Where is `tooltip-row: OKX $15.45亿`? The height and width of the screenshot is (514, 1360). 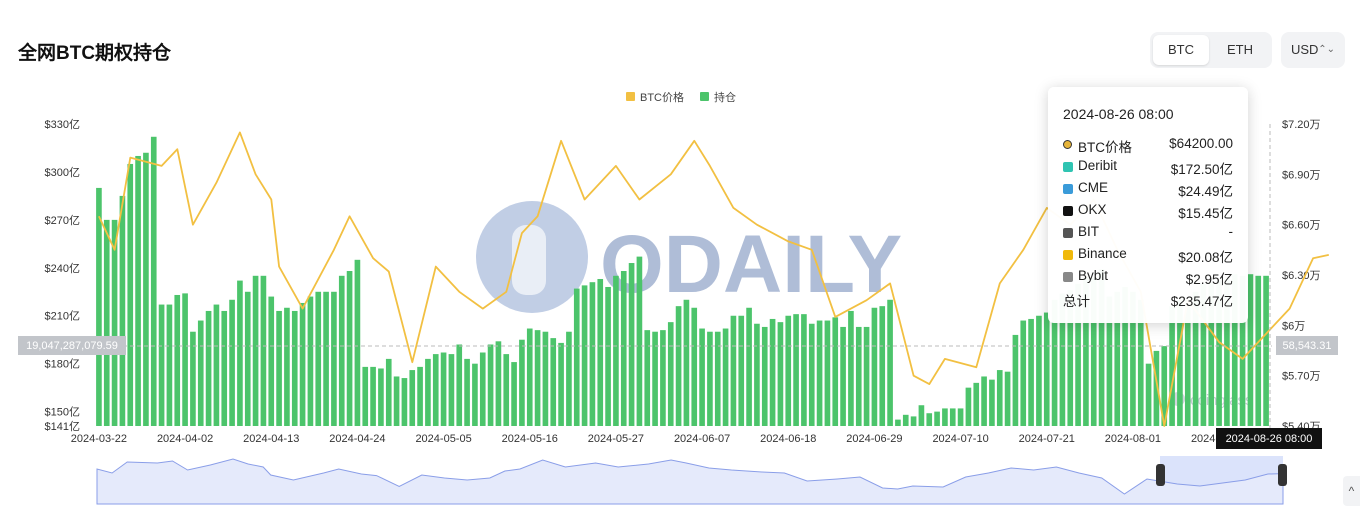 tooltip-row: OKX $15.45亿 is located at coordinates (1148, 212).